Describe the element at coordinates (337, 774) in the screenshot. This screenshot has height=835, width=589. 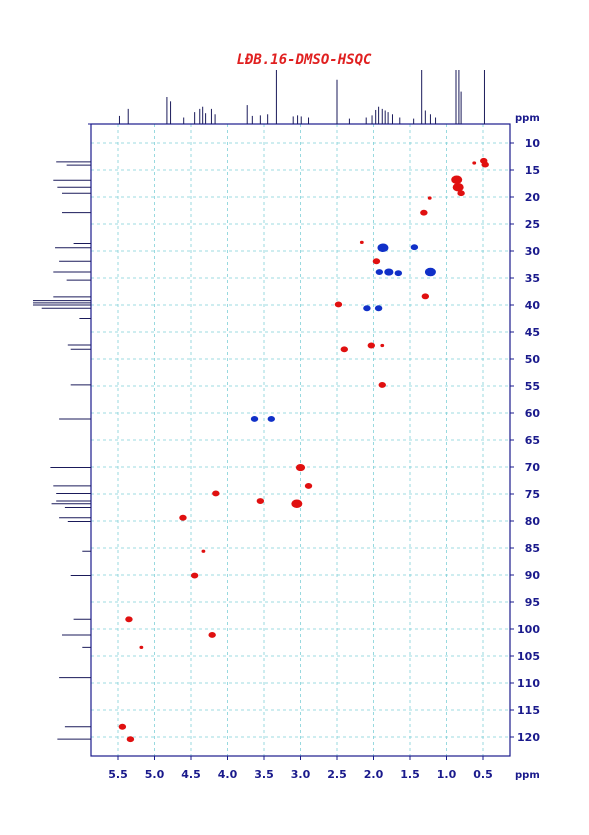
I see `x-tick-label: 2.5` at that location.